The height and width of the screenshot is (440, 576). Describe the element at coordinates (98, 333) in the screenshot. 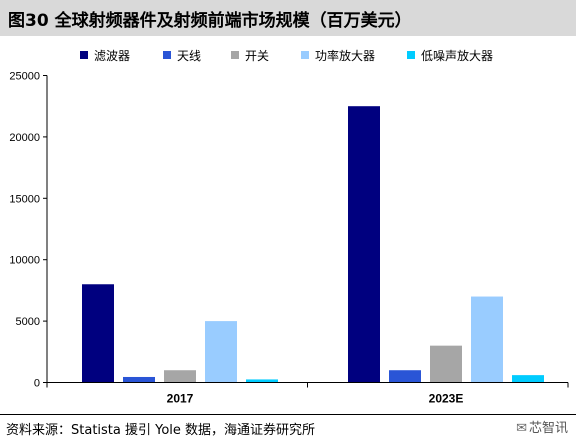

I see `bar-滤波器-2017` at that location.